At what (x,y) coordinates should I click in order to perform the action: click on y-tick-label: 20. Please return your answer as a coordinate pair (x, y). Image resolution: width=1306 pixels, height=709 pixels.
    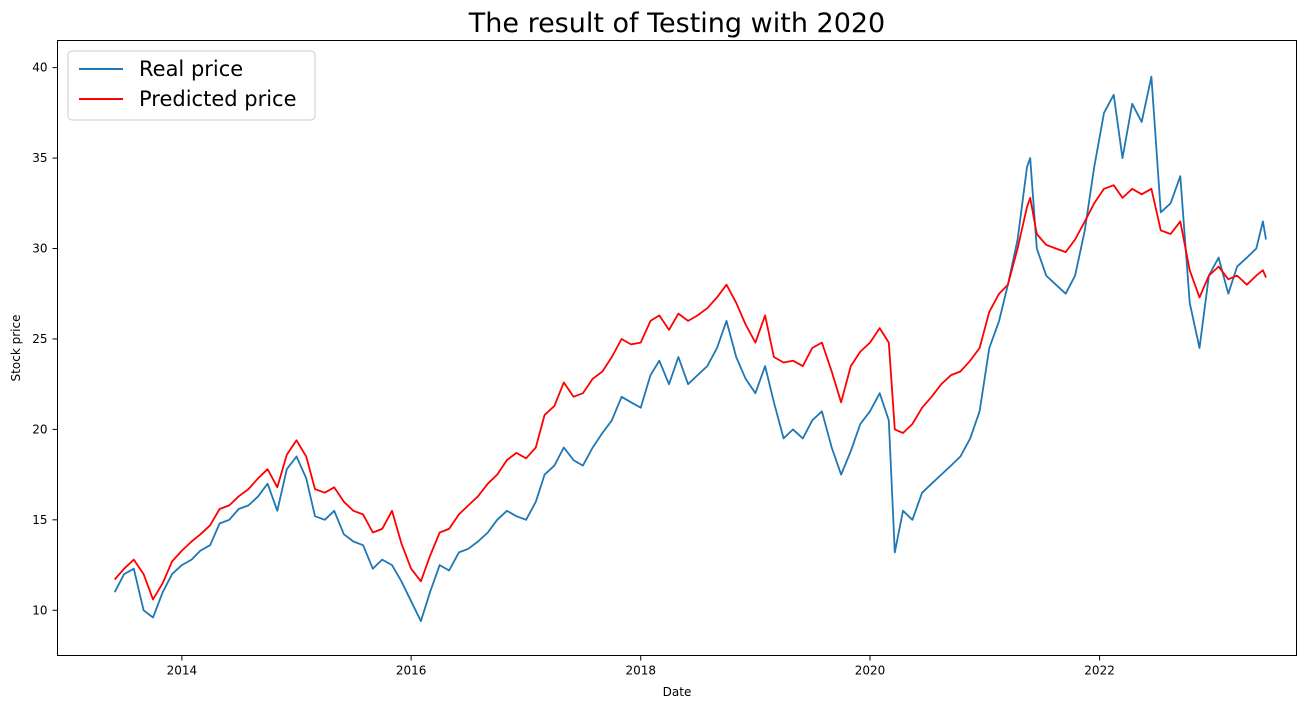
    Looking at the image, I should click on (39, 429).